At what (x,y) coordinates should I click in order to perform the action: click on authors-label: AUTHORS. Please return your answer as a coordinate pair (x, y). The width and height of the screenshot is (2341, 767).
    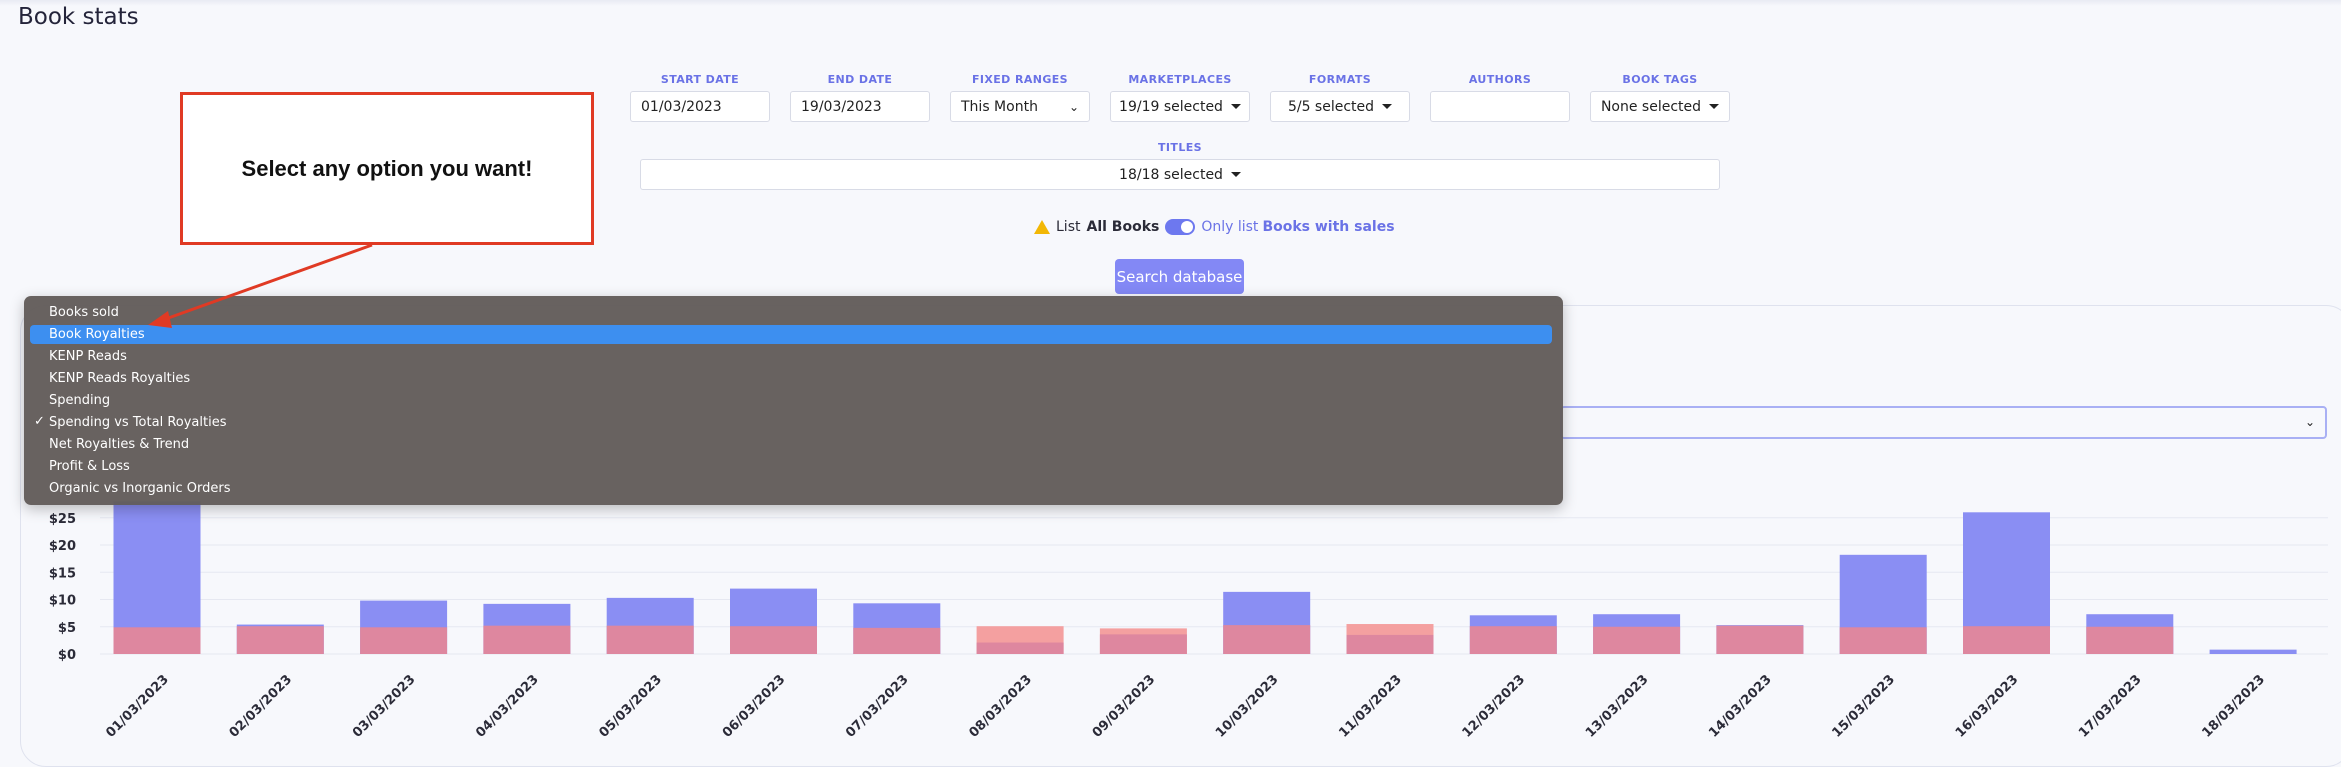
    Looking at the image, I should click on (1500, 79).